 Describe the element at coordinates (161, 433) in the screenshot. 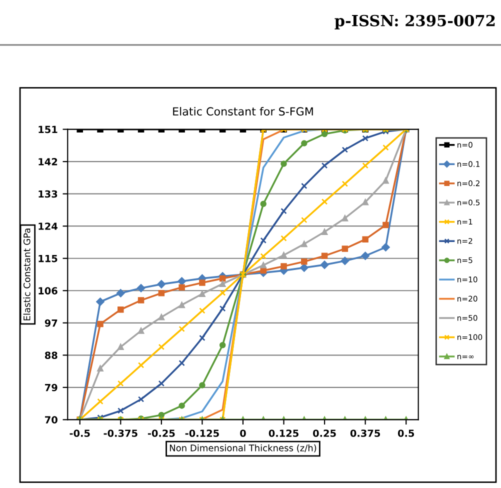

I see `x-tick-label: -0.25` at that location.